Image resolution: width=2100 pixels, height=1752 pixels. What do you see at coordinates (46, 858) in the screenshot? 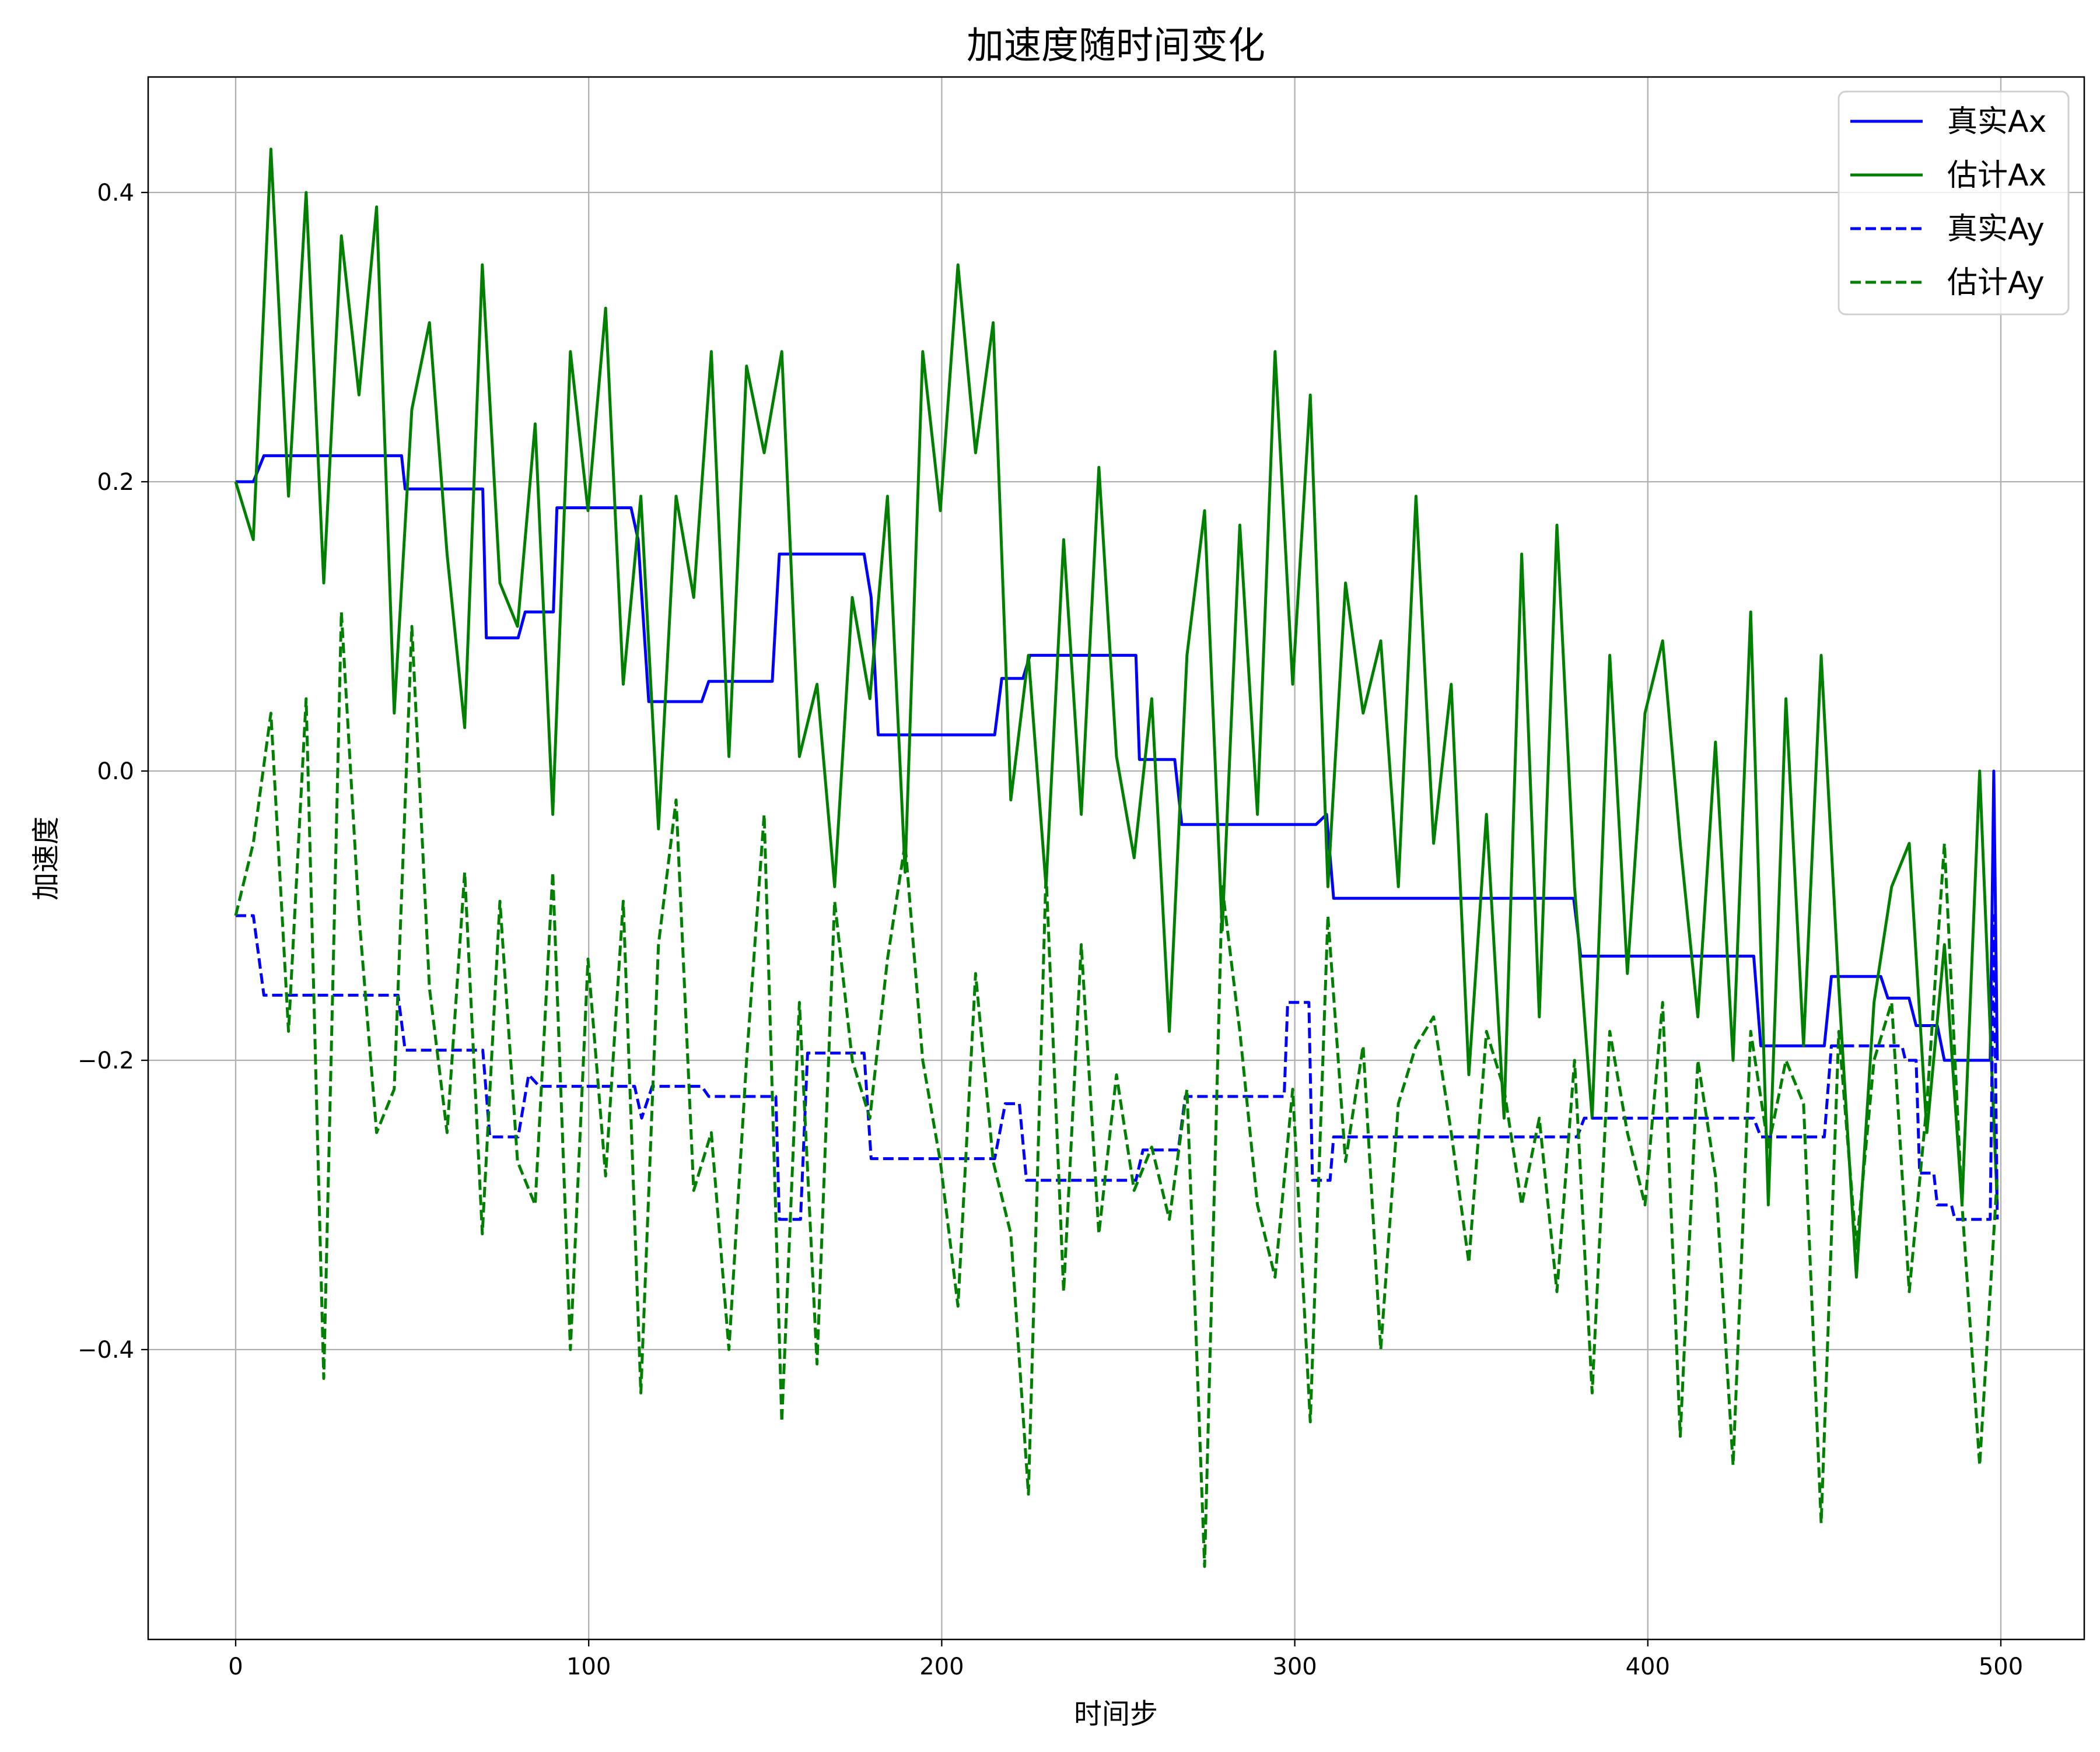
I see `y-axis-label: 加速度` at bounding box center [46, 858].